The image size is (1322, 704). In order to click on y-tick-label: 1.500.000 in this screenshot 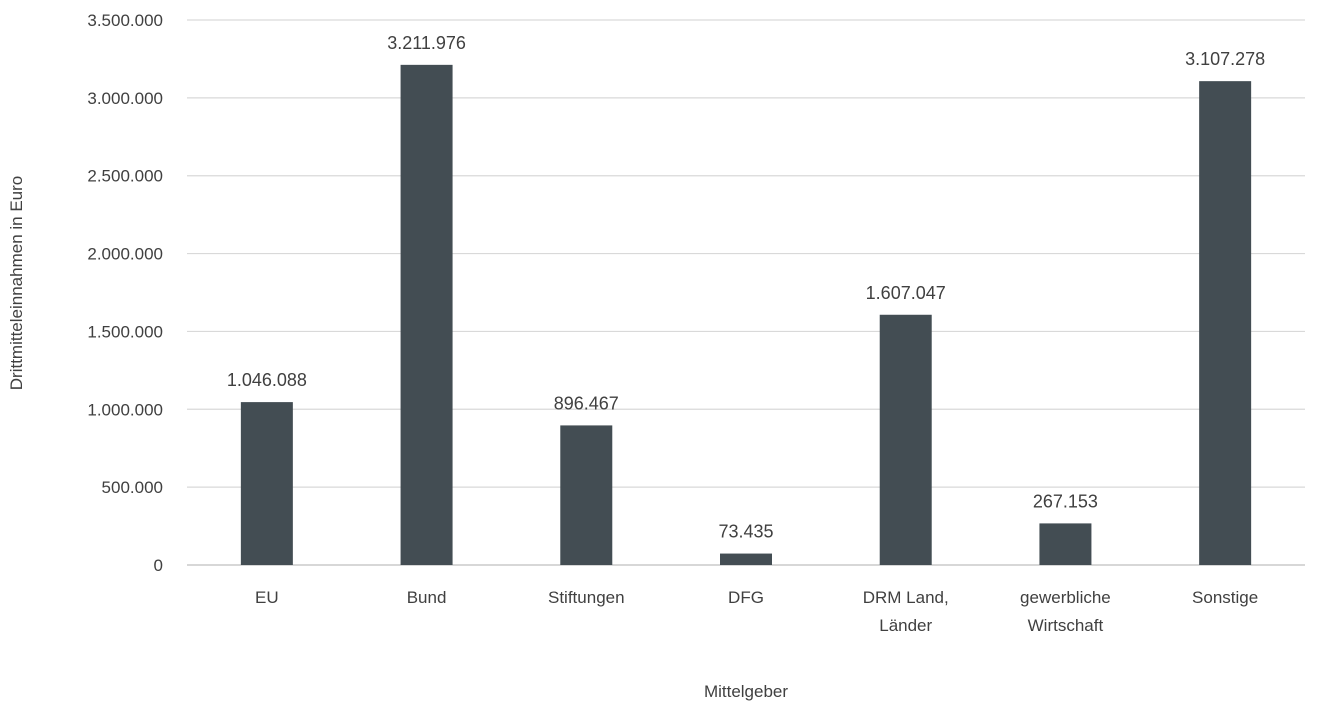, I will do `click(125, 331)`.